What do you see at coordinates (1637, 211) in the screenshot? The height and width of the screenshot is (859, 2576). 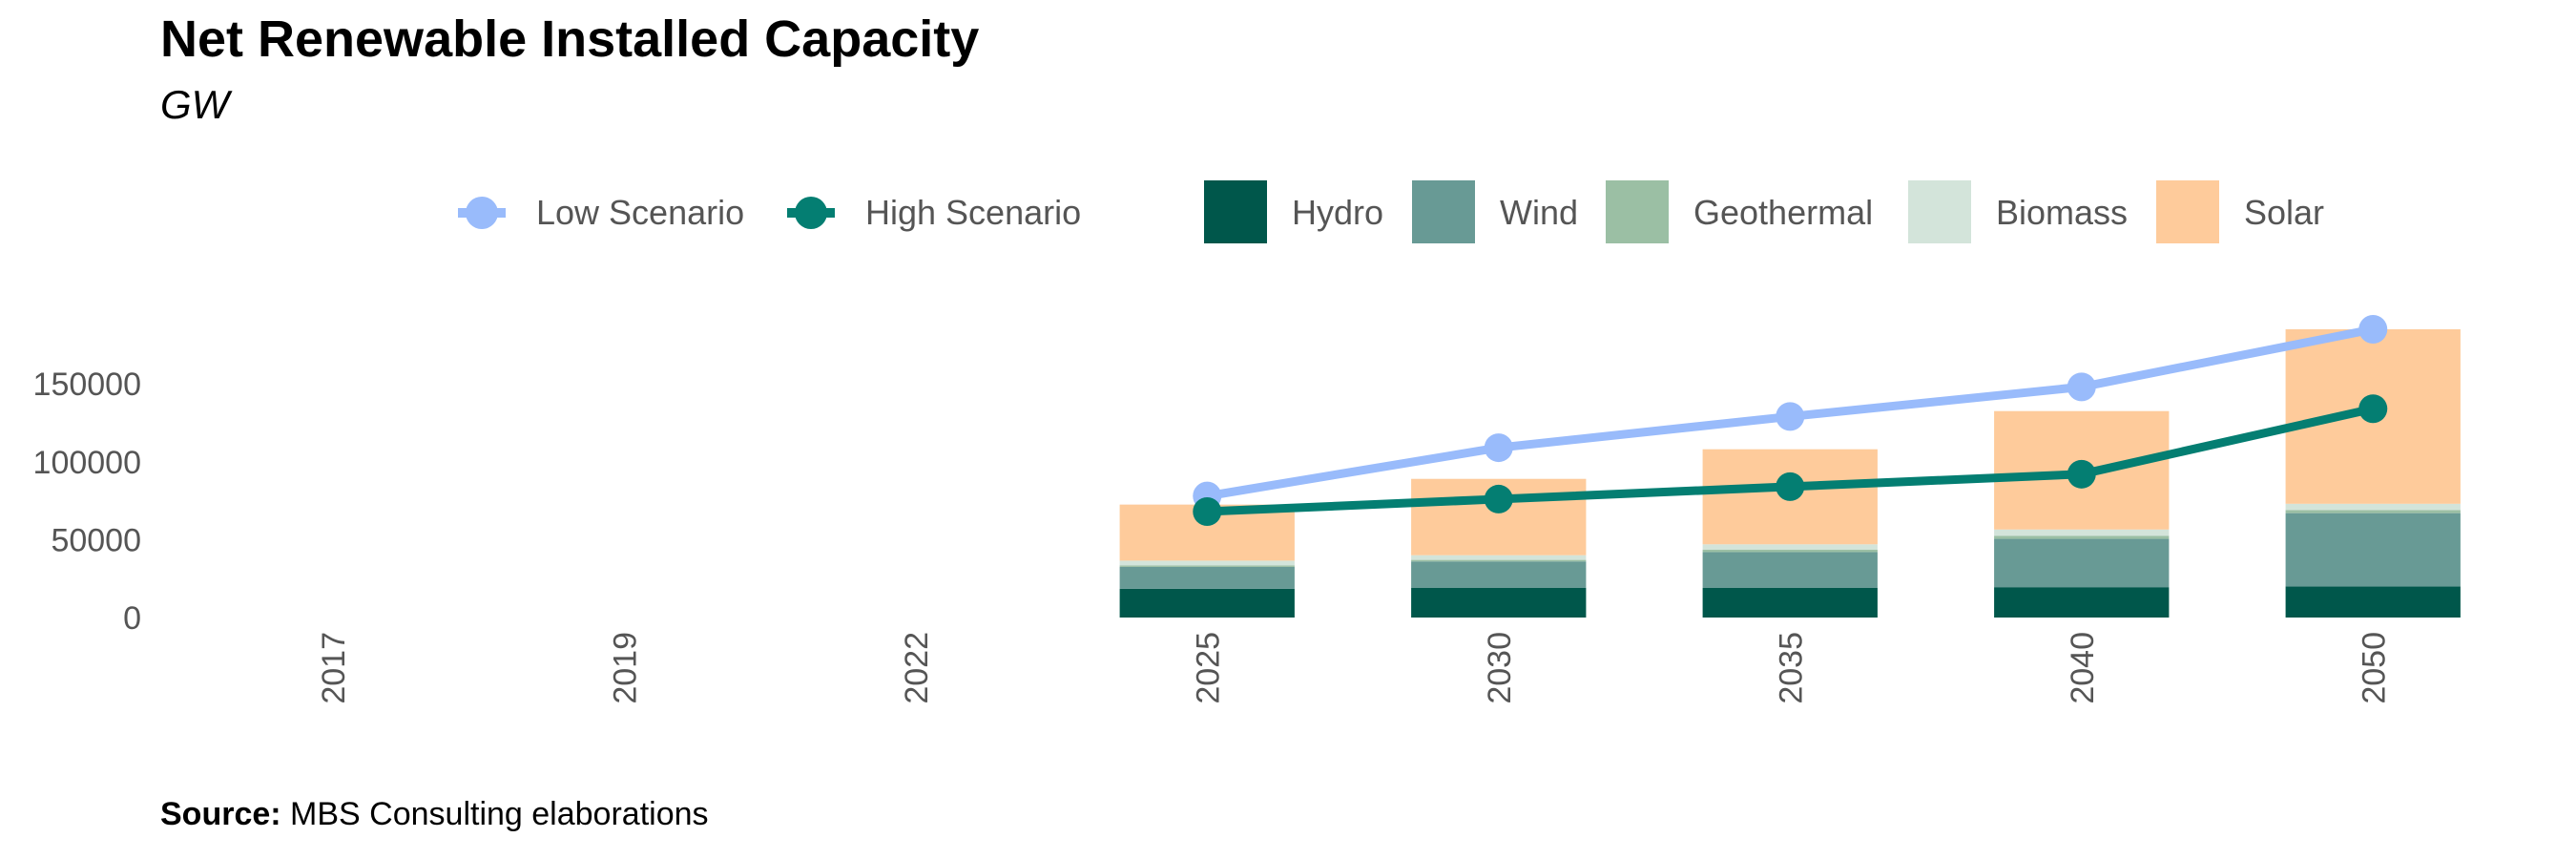 I see `legend-swatch-geothermal` at bounding box center [1637, 211].